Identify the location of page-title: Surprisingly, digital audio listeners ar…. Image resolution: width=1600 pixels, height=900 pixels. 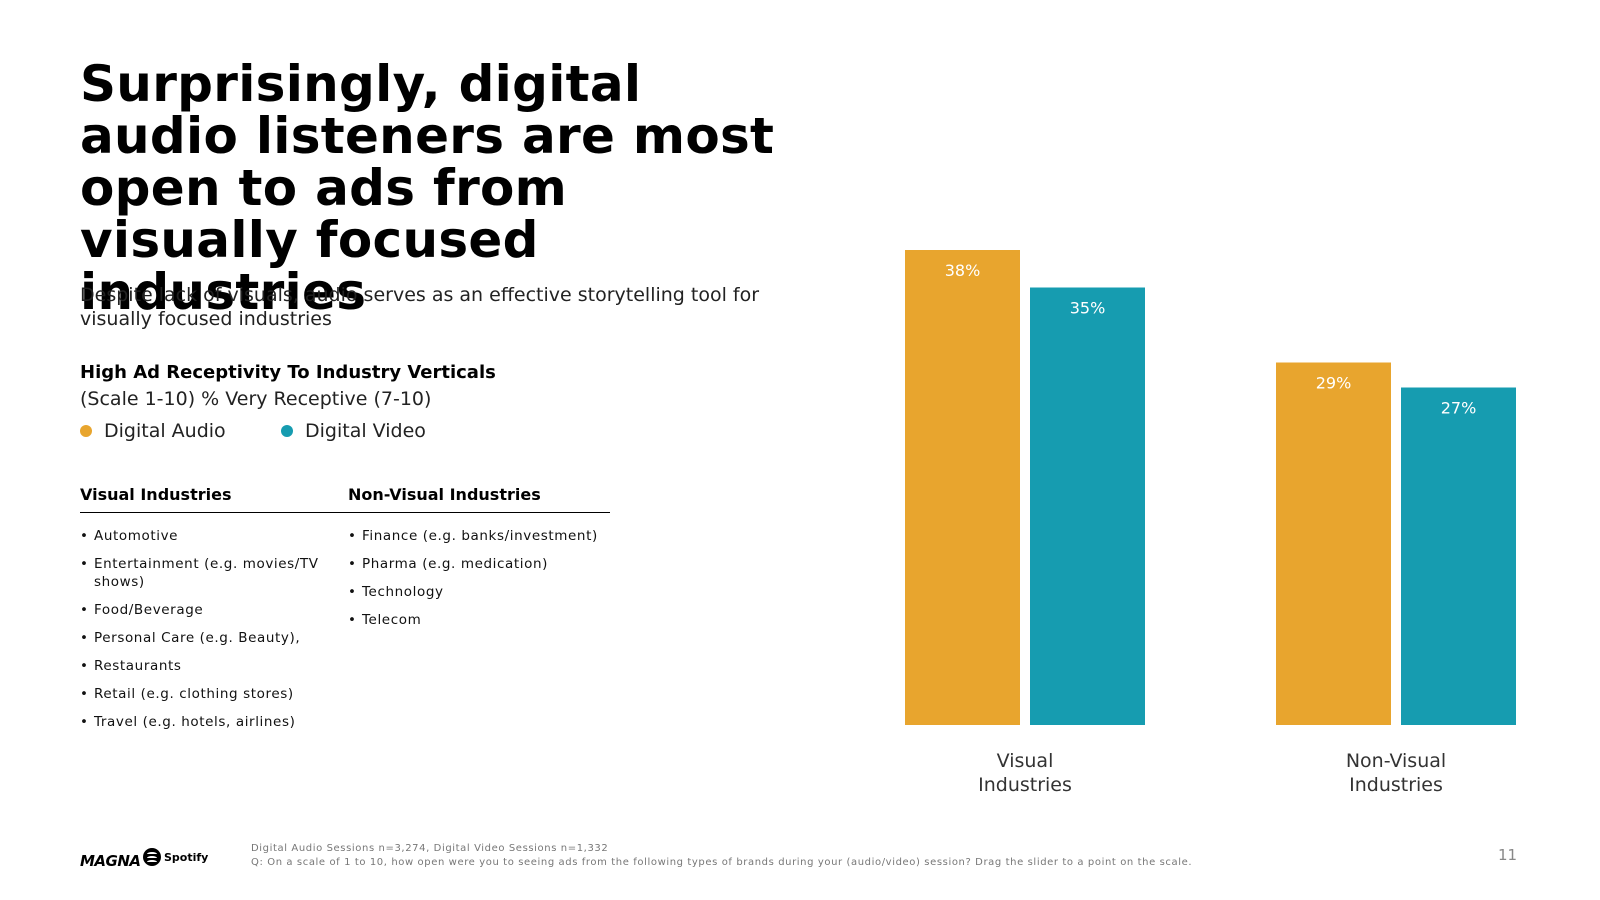
(427, 188).